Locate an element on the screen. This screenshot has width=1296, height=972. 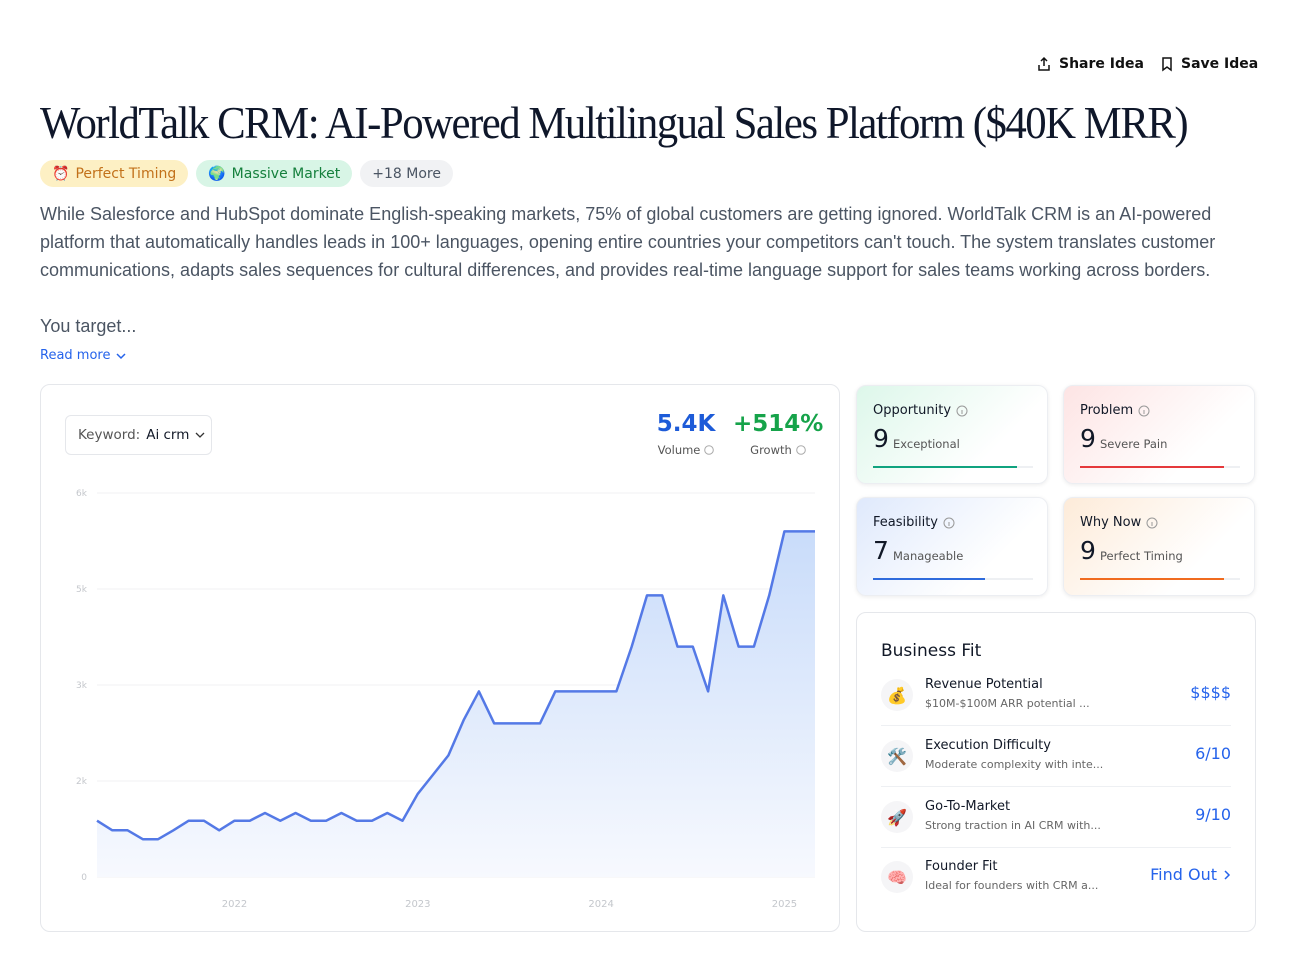
keyword-select: Keyword: Ai crm is located at coordinates (138, 435).